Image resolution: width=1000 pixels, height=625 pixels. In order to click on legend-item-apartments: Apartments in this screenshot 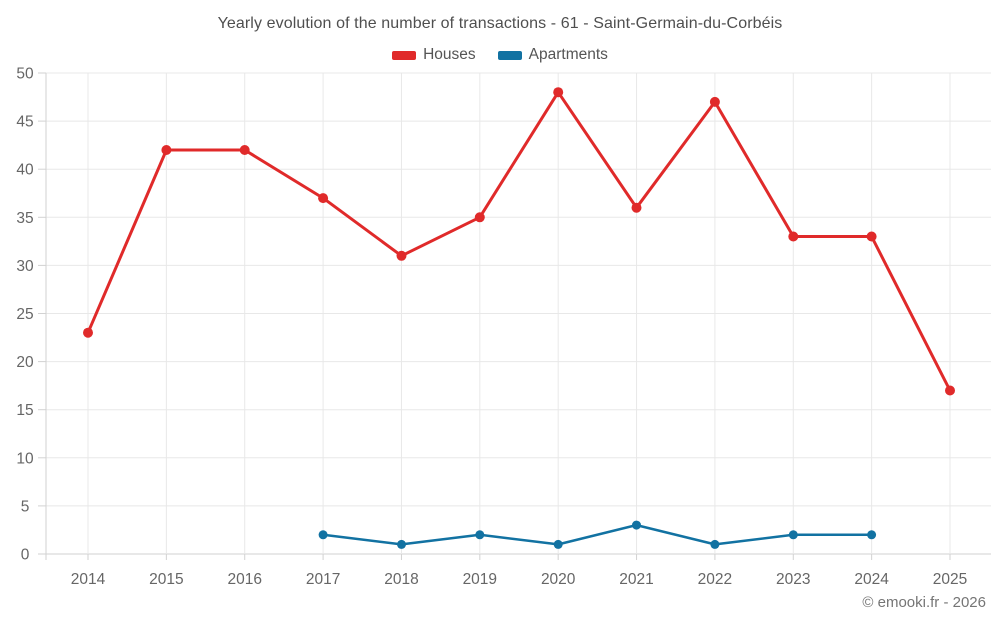, I will do `click(552, 55)`.